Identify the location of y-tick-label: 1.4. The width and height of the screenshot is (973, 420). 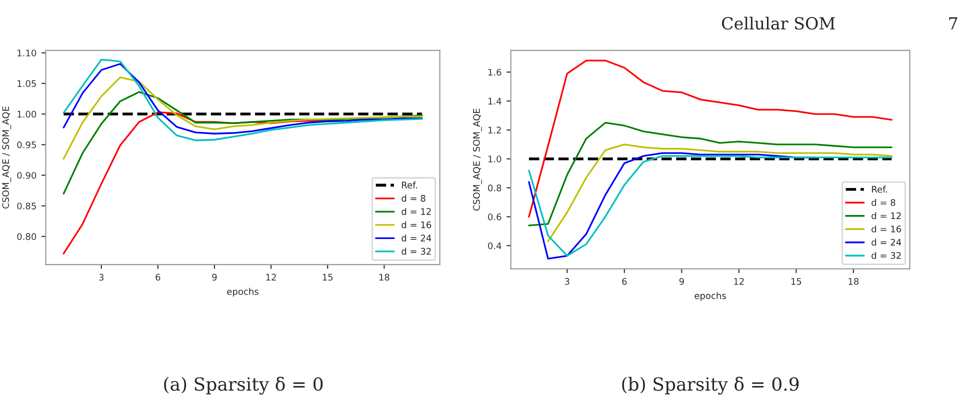
(495, 101).